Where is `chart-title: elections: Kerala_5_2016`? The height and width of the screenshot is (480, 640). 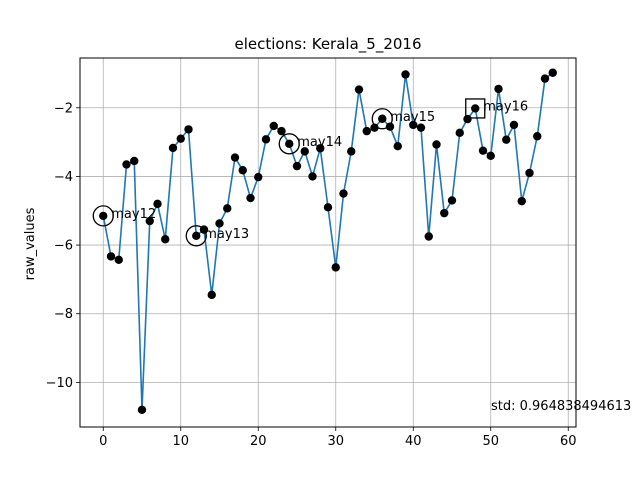
chart-title: elections: Kerala_5_2016 is located at coordinates (328, 44).